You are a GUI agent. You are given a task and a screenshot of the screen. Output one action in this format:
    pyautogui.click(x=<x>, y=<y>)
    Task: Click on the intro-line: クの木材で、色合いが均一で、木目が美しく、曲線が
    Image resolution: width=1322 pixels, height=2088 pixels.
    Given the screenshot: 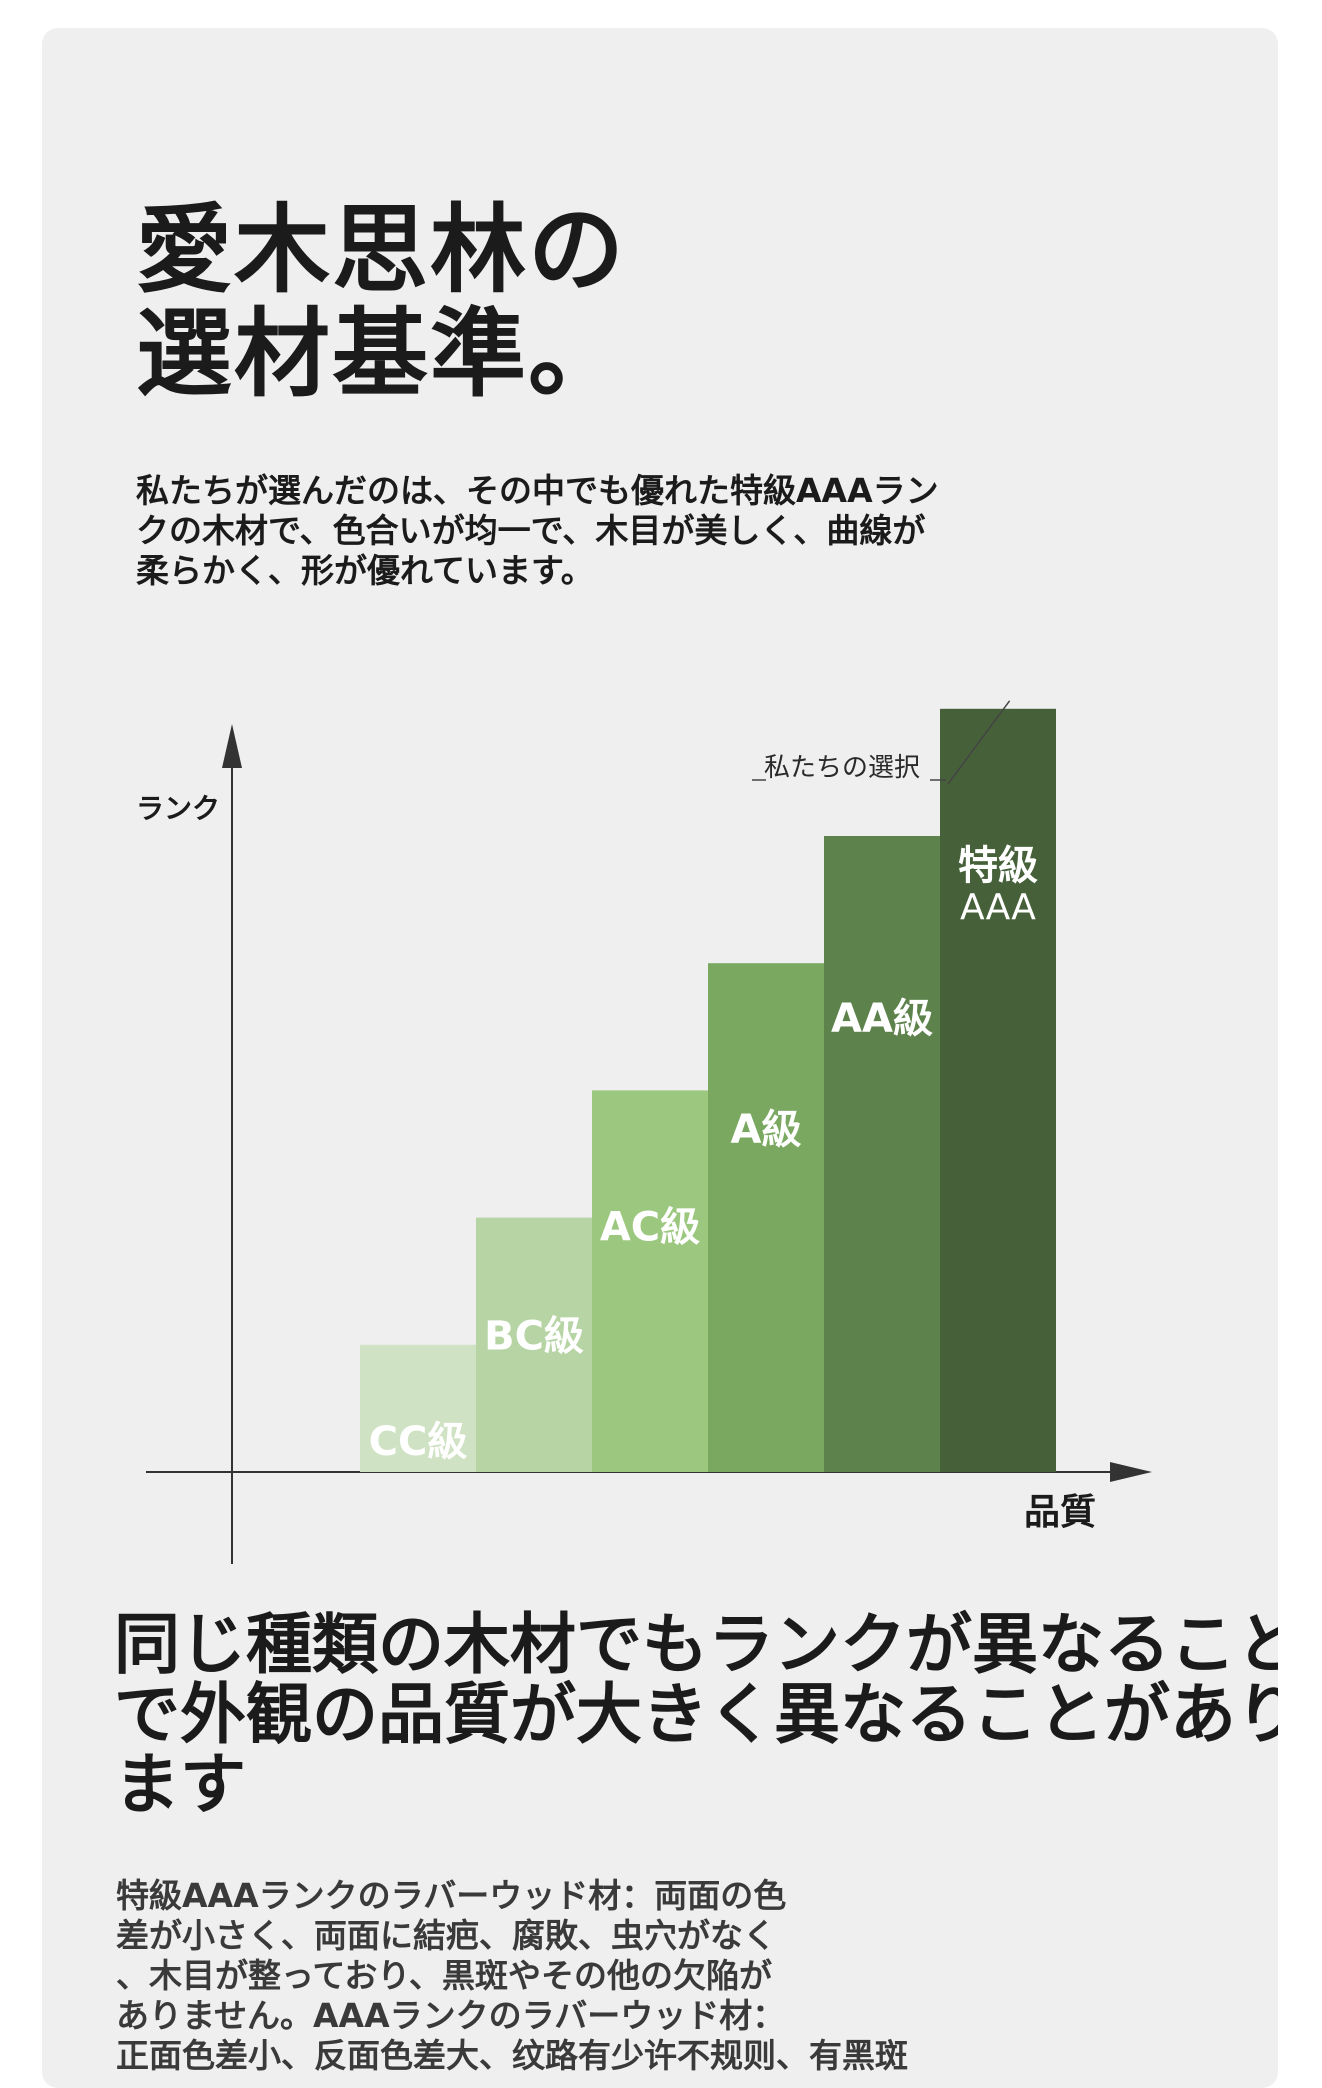 What is the action you would take?
    pyautogui.click(x=531, y=530)
    